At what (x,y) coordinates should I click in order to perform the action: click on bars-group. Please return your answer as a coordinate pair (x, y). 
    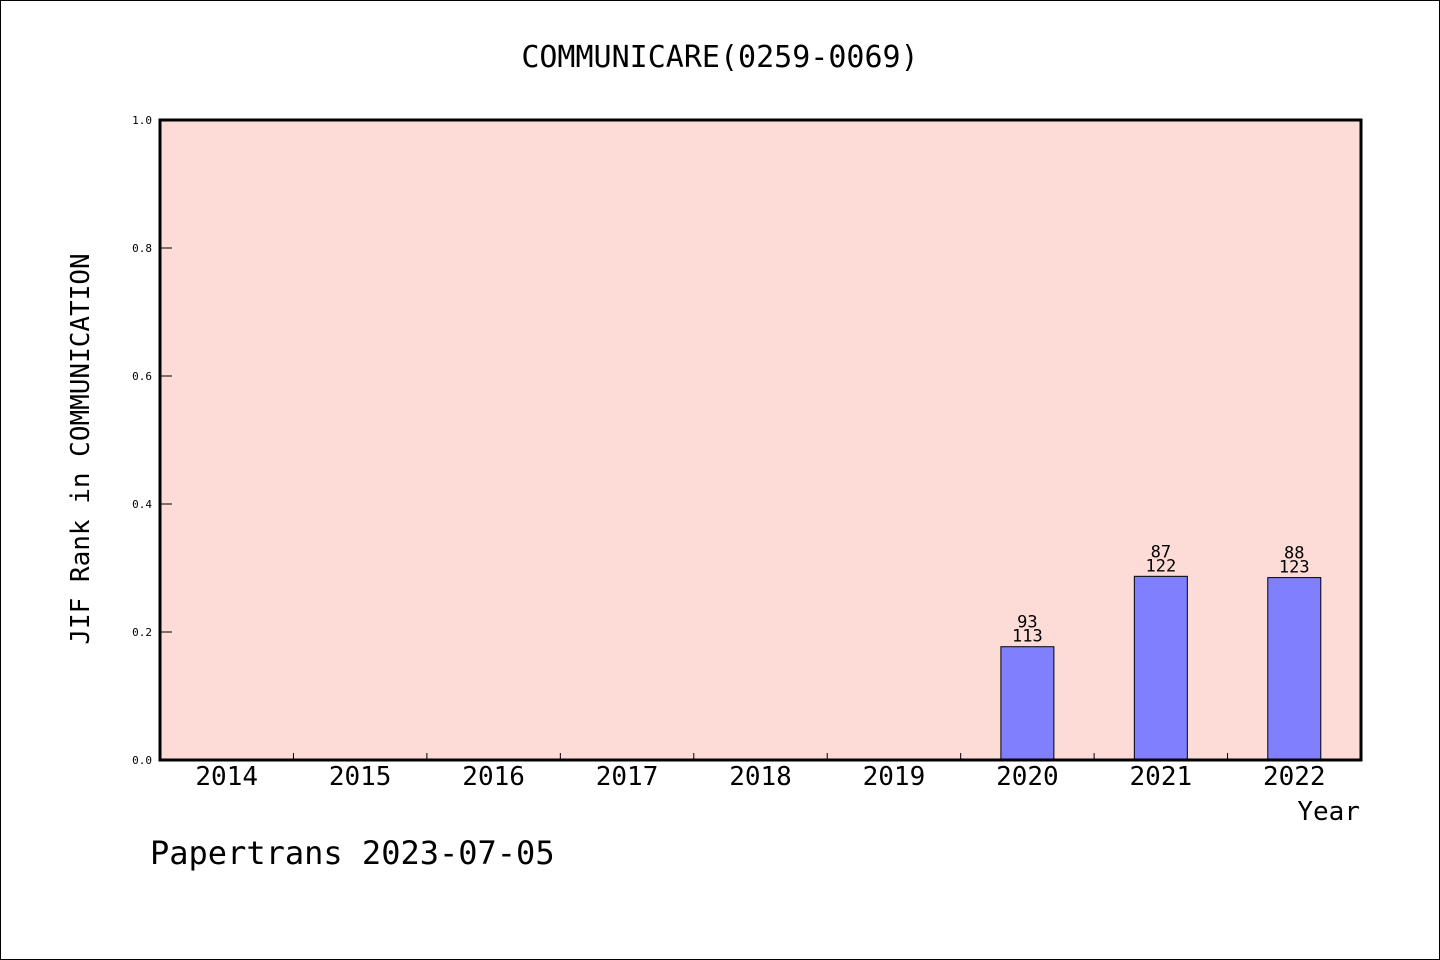
    Looking at the image, I should click on (1161, 668).